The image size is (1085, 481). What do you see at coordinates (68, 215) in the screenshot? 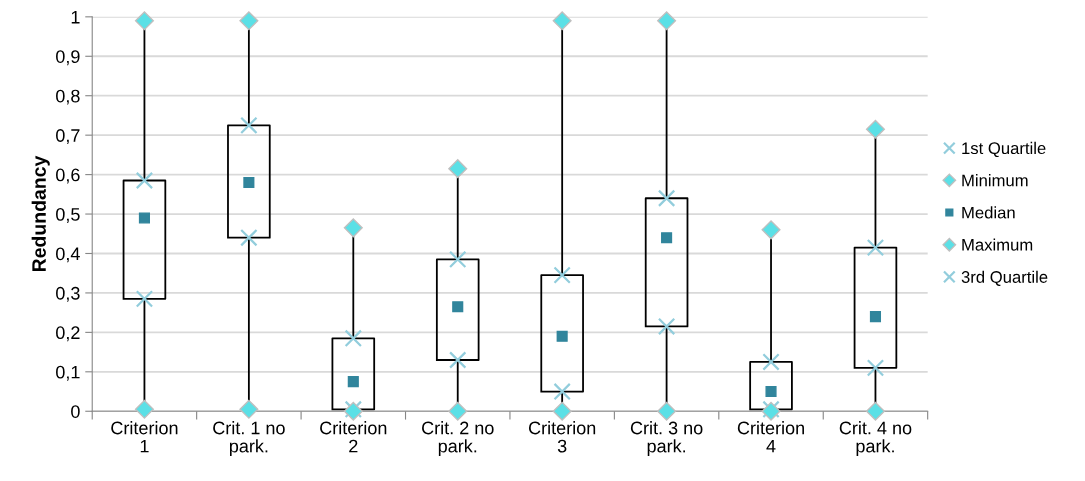
I see `y-tick-label: 0,5` at bounding box center [68, 215].